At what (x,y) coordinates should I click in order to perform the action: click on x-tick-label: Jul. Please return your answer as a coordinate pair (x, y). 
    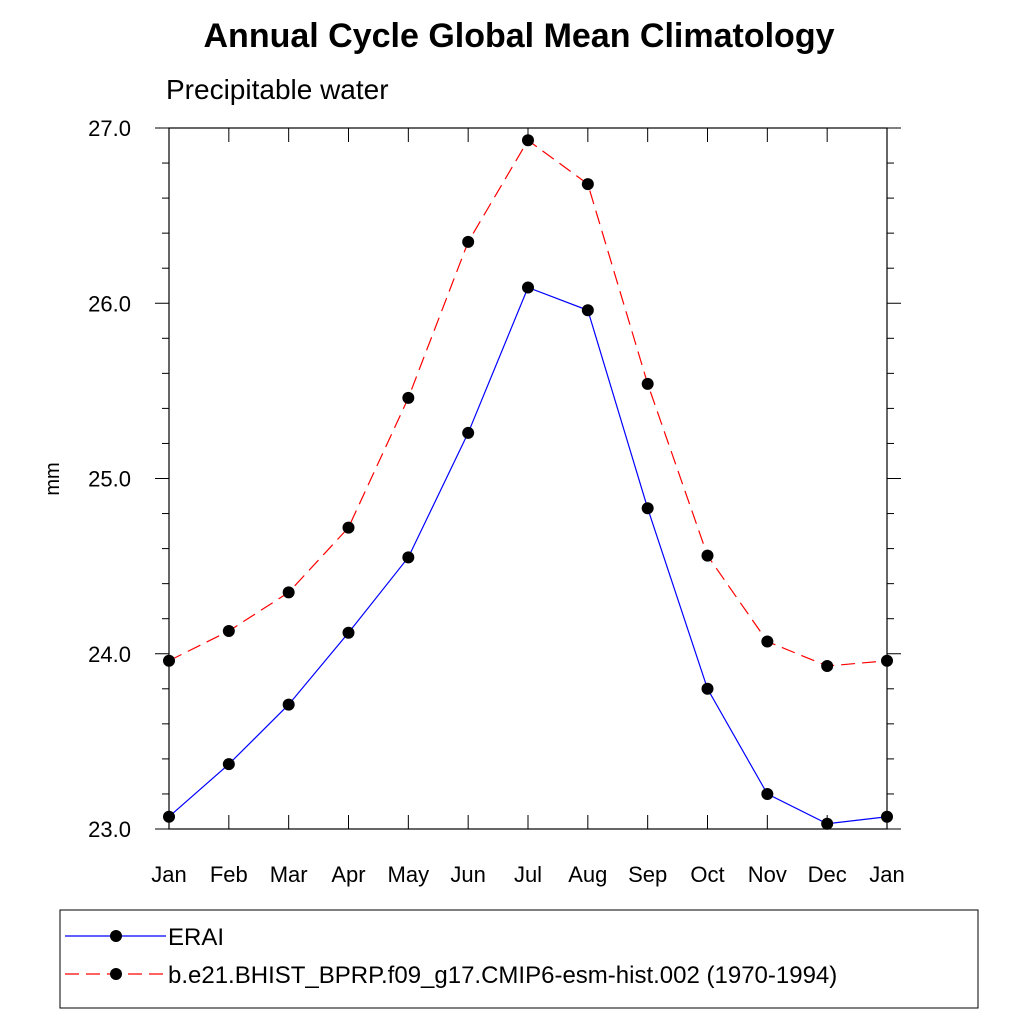
    Looking at the image, I should click on (528, 874).